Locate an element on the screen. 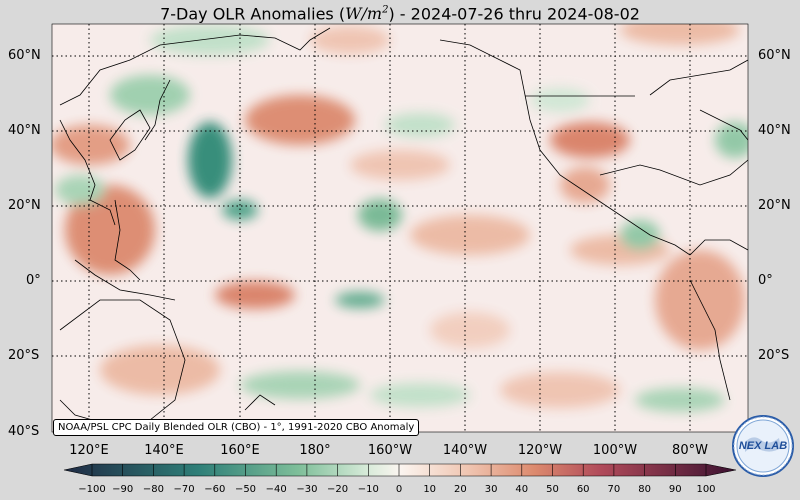  colorbar-tick: 70 is located at coordinates (614, 489).